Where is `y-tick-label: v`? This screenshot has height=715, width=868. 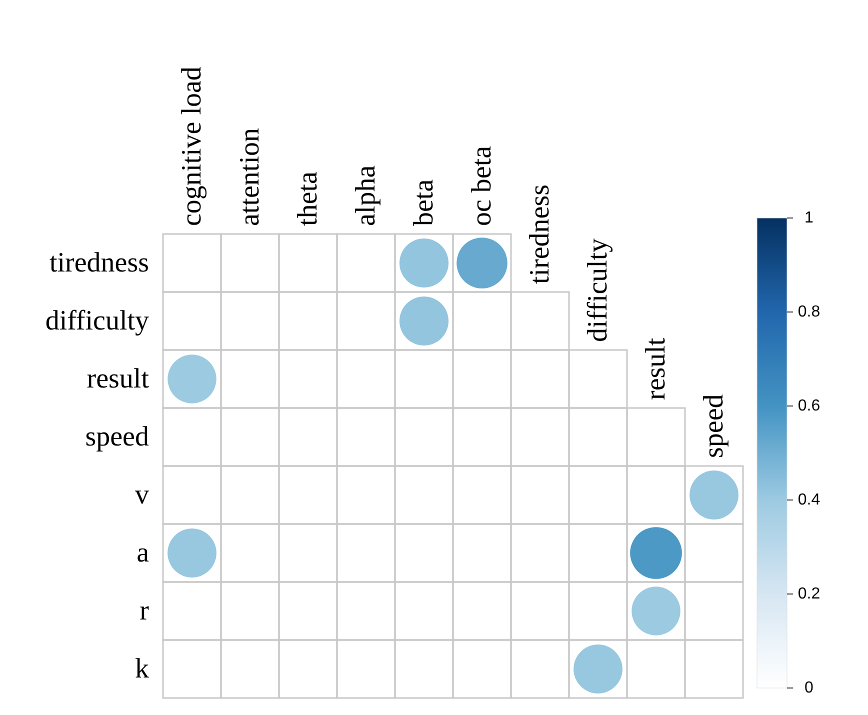 y-tick-label: v is located at coordinates (142, 495).